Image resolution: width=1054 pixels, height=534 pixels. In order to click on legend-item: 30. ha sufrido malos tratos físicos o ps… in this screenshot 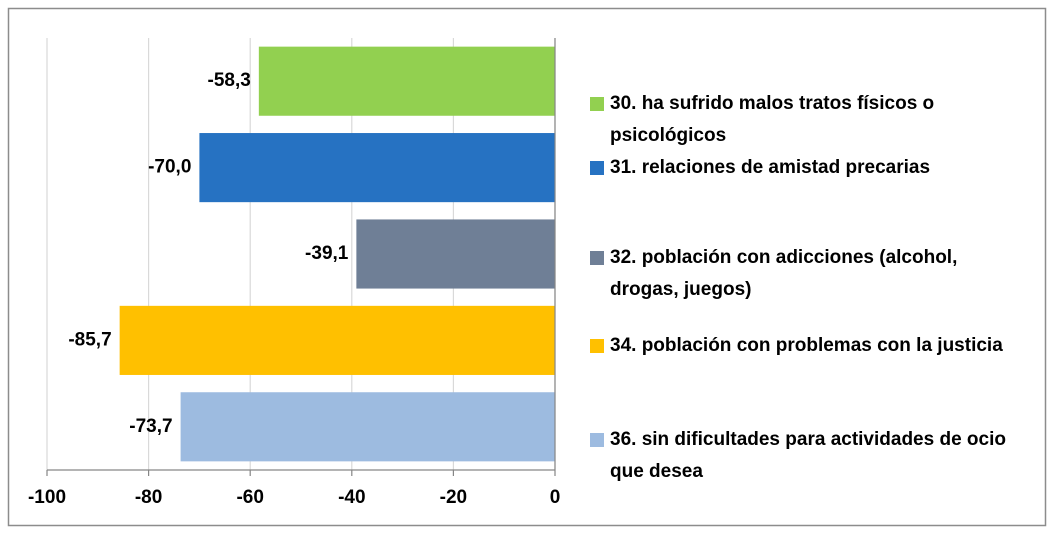, I will do `click(810, 120)`.